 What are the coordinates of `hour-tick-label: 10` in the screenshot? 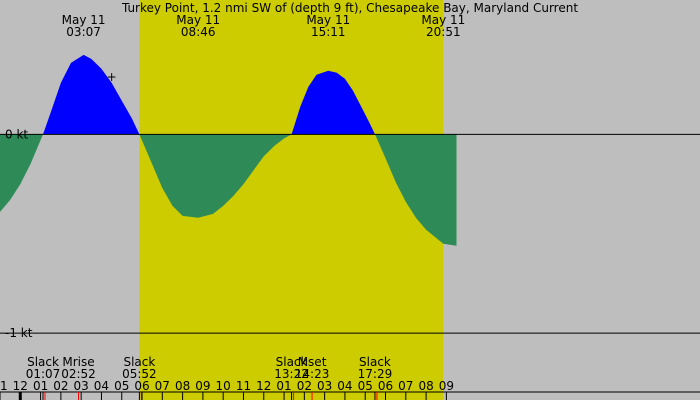 It's located at (223, 386).